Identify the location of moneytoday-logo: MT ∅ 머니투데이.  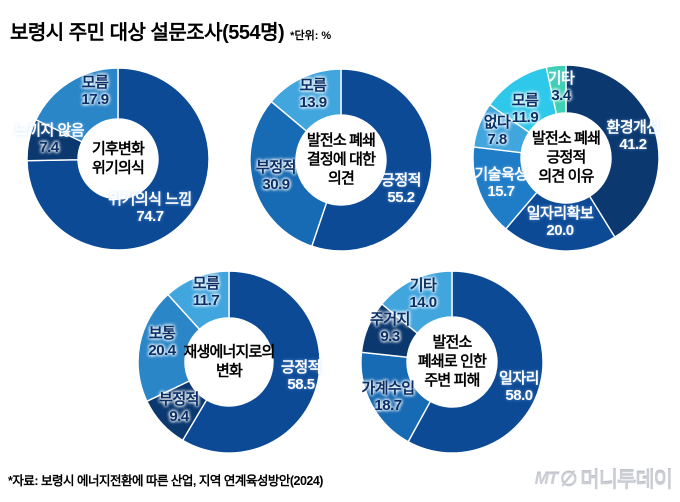
(603, 479).